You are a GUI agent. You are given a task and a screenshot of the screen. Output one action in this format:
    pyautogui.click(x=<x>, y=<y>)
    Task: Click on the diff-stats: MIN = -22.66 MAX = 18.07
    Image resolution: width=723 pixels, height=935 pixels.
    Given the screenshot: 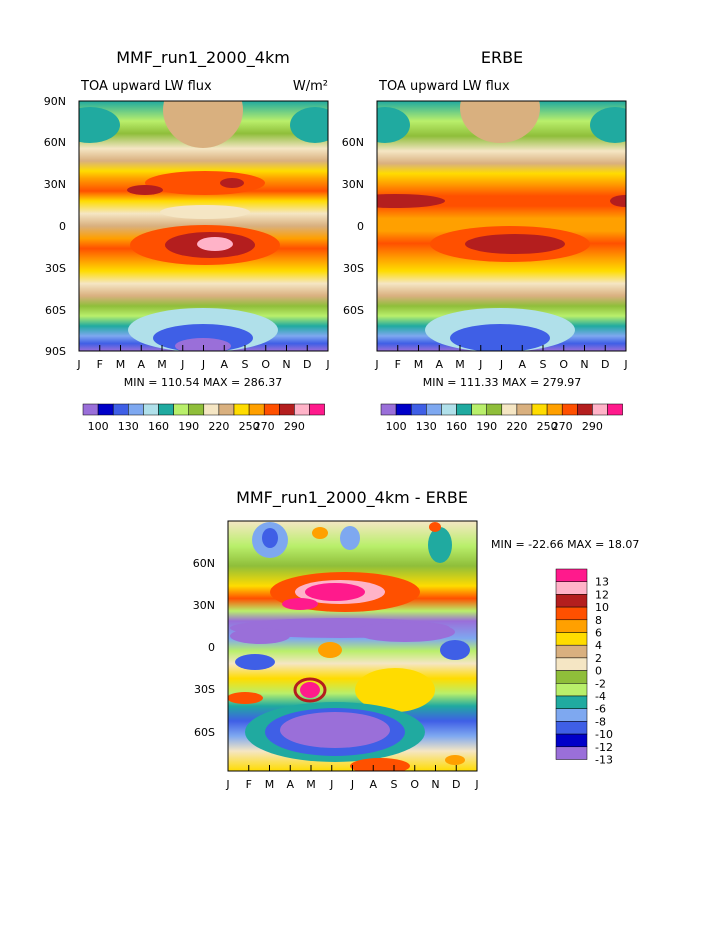 What is the action you would take?
    pyautogui.click(x=565, y=544)
    